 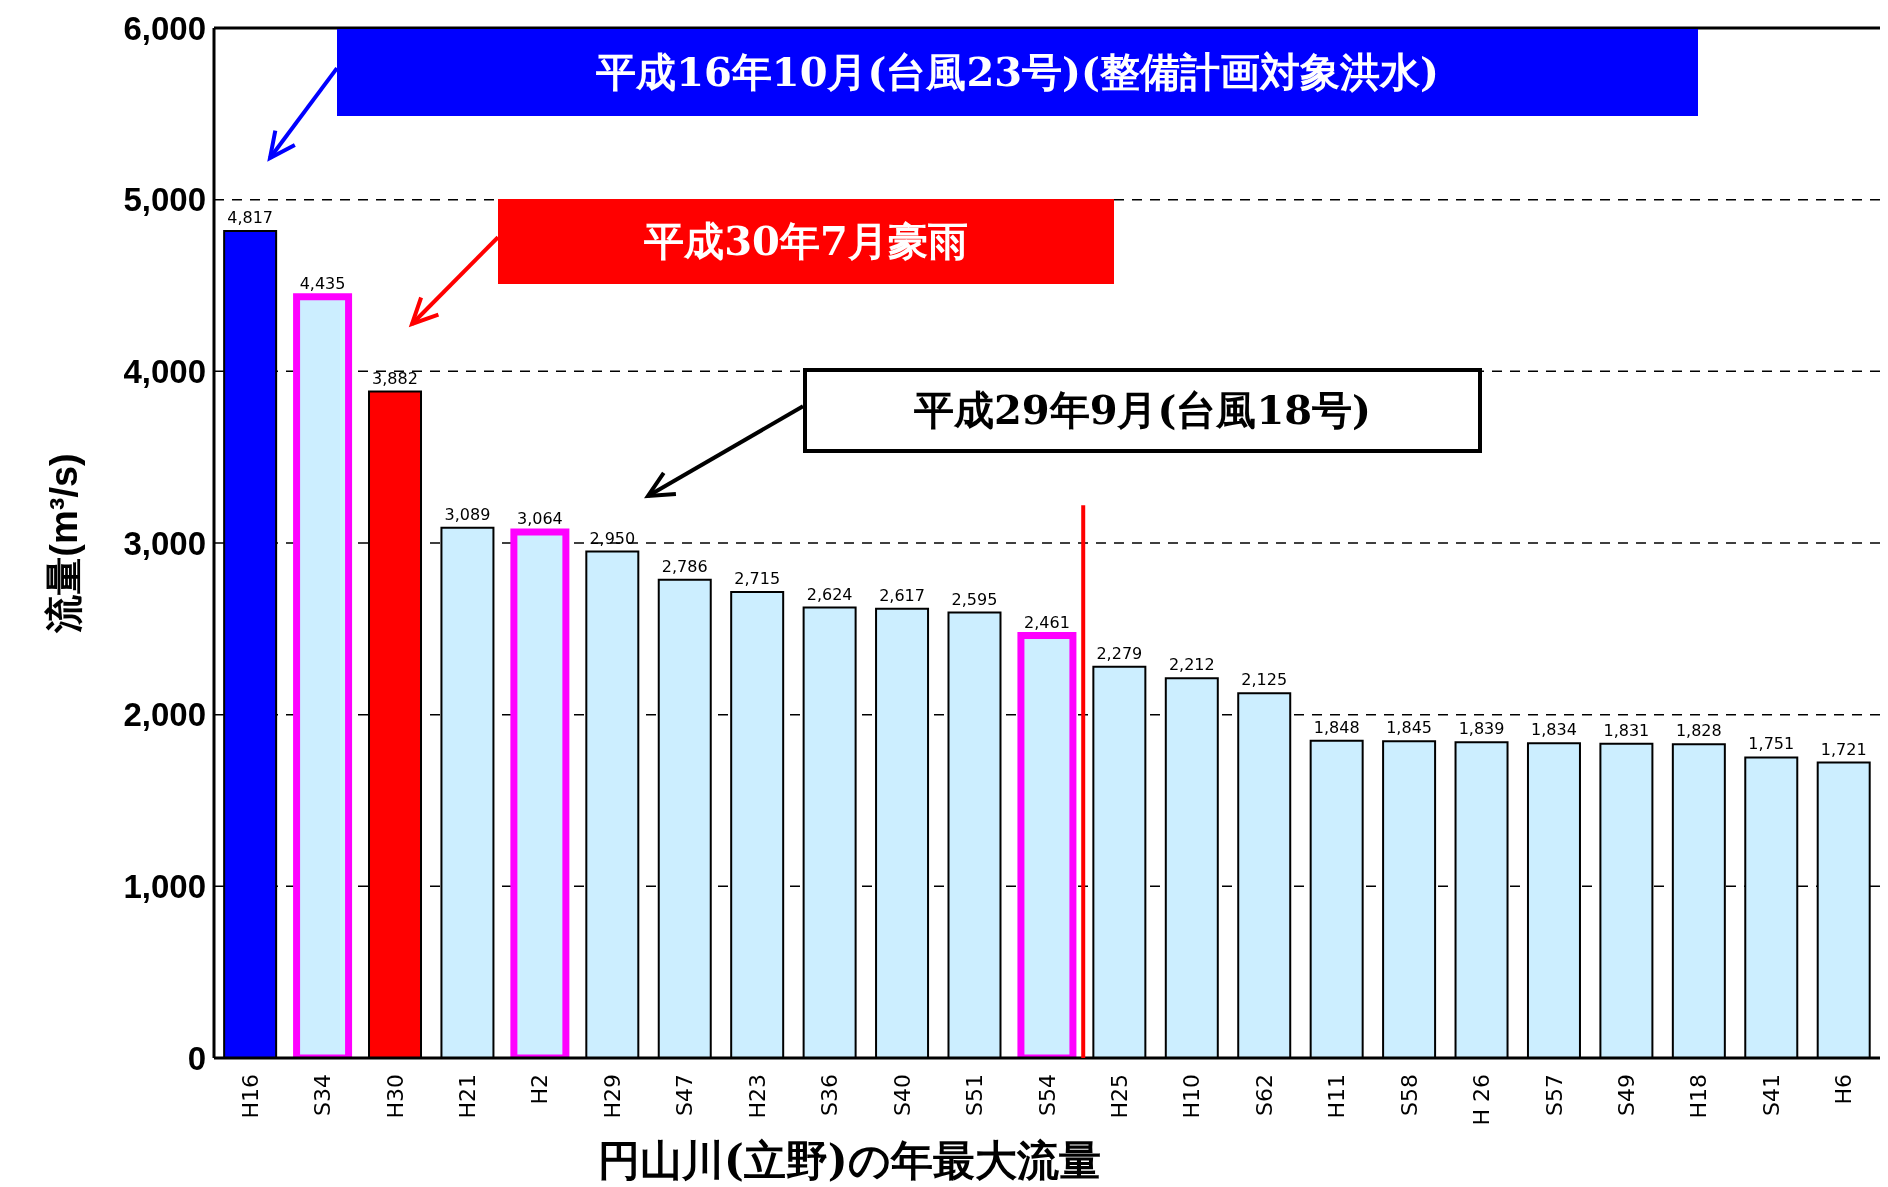 What do you see at coordinates (757, 578) in the screenshot?
I see `data-label: 2,715` at bounding box center [757, 578].